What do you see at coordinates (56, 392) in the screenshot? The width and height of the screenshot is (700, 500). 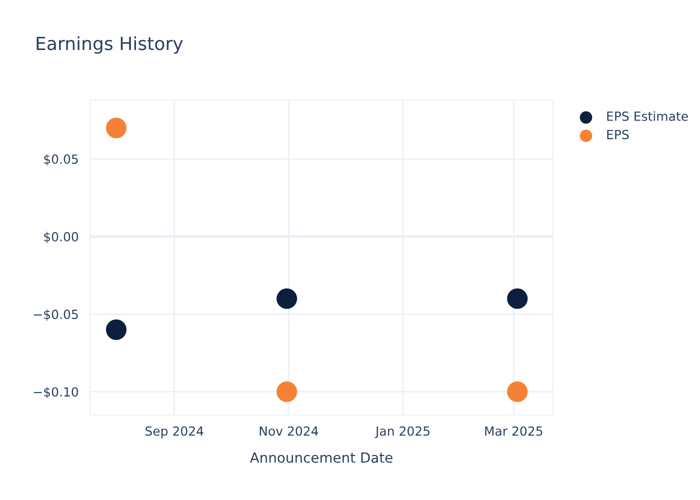 I see `y-tick-label: −$0.10` at bounding box center [56, 392].